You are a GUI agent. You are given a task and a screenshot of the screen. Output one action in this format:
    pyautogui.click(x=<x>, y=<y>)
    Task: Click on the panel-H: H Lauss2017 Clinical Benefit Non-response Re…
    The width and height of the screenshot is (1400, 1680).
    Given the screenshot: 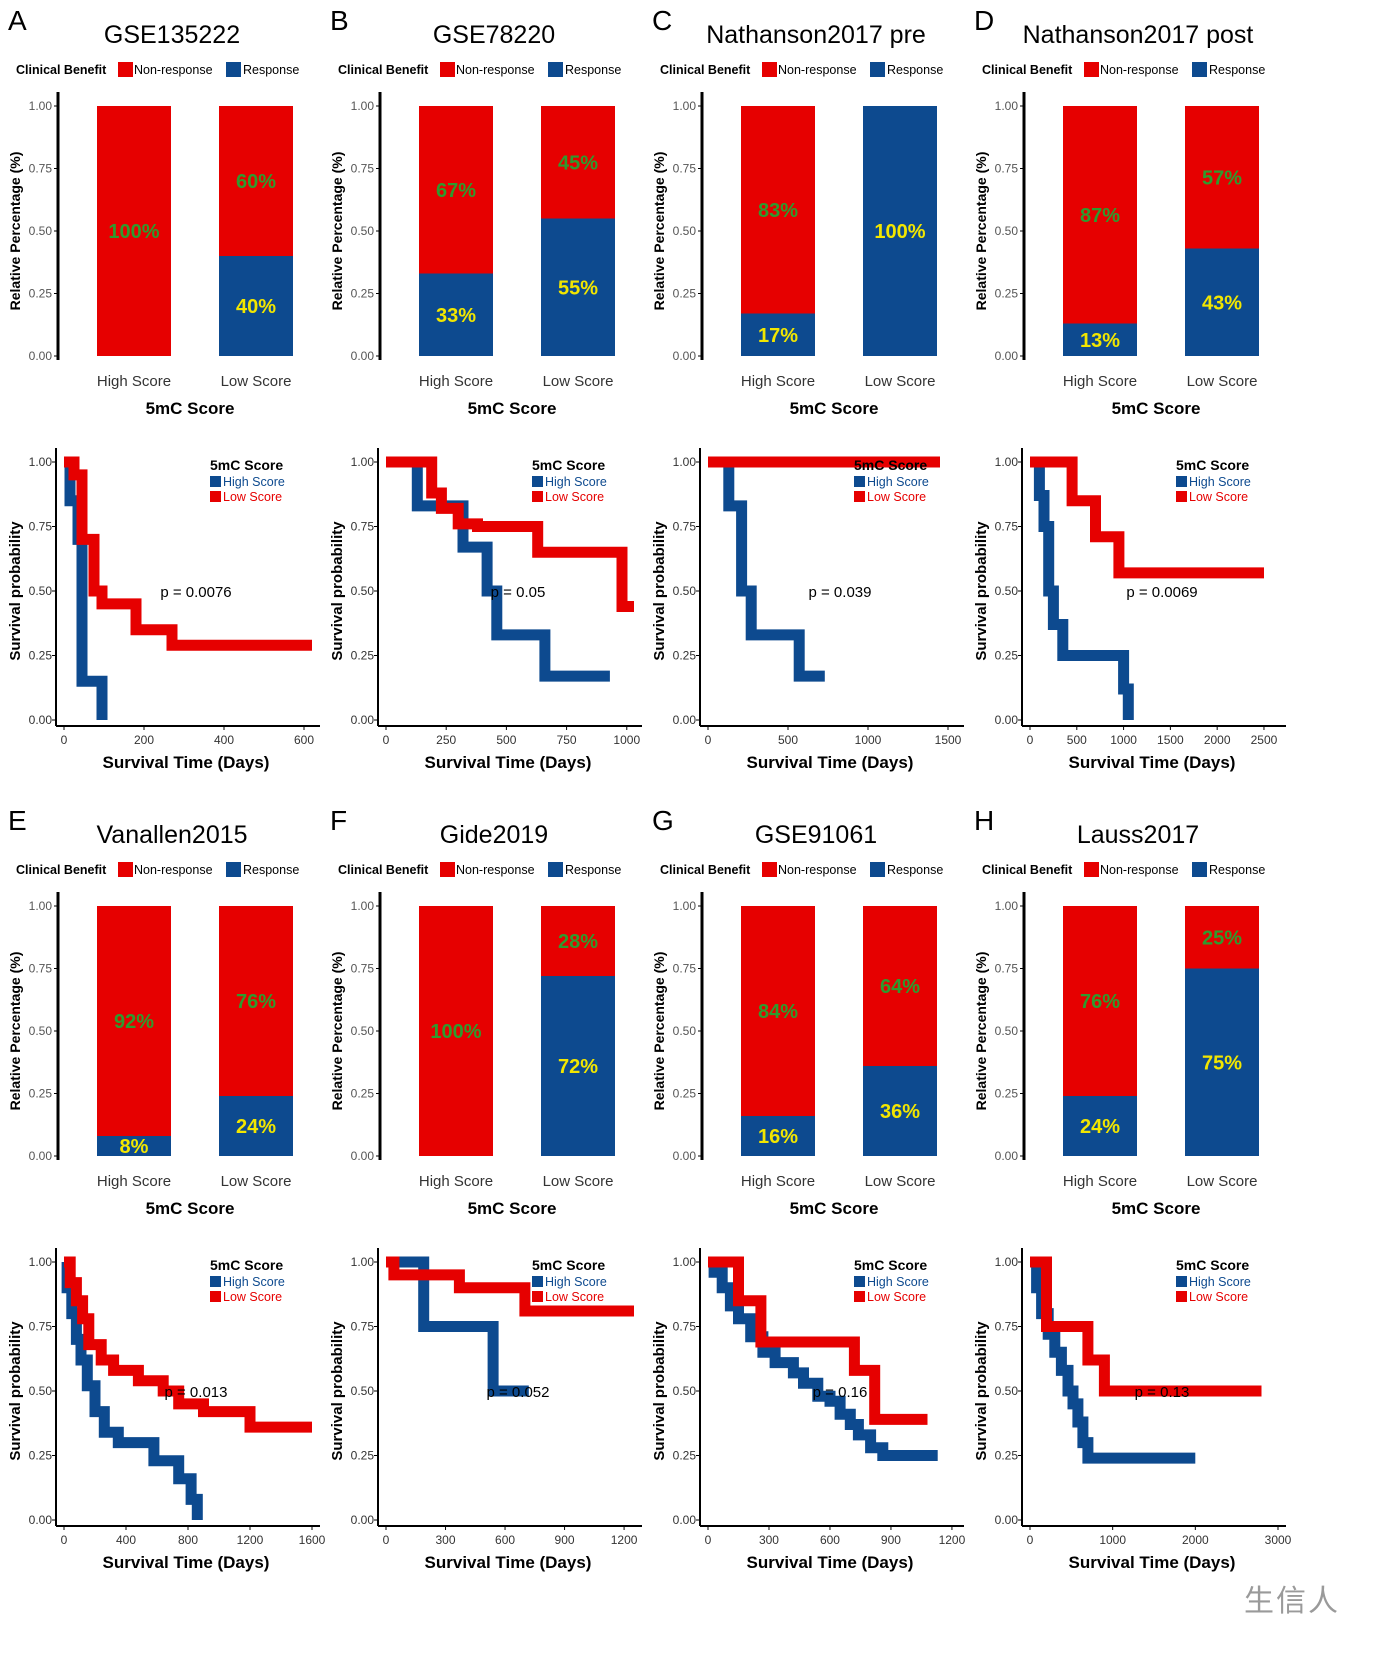 What is the action you would take?
    pyautogui.click(x=1132, y=1188)
    